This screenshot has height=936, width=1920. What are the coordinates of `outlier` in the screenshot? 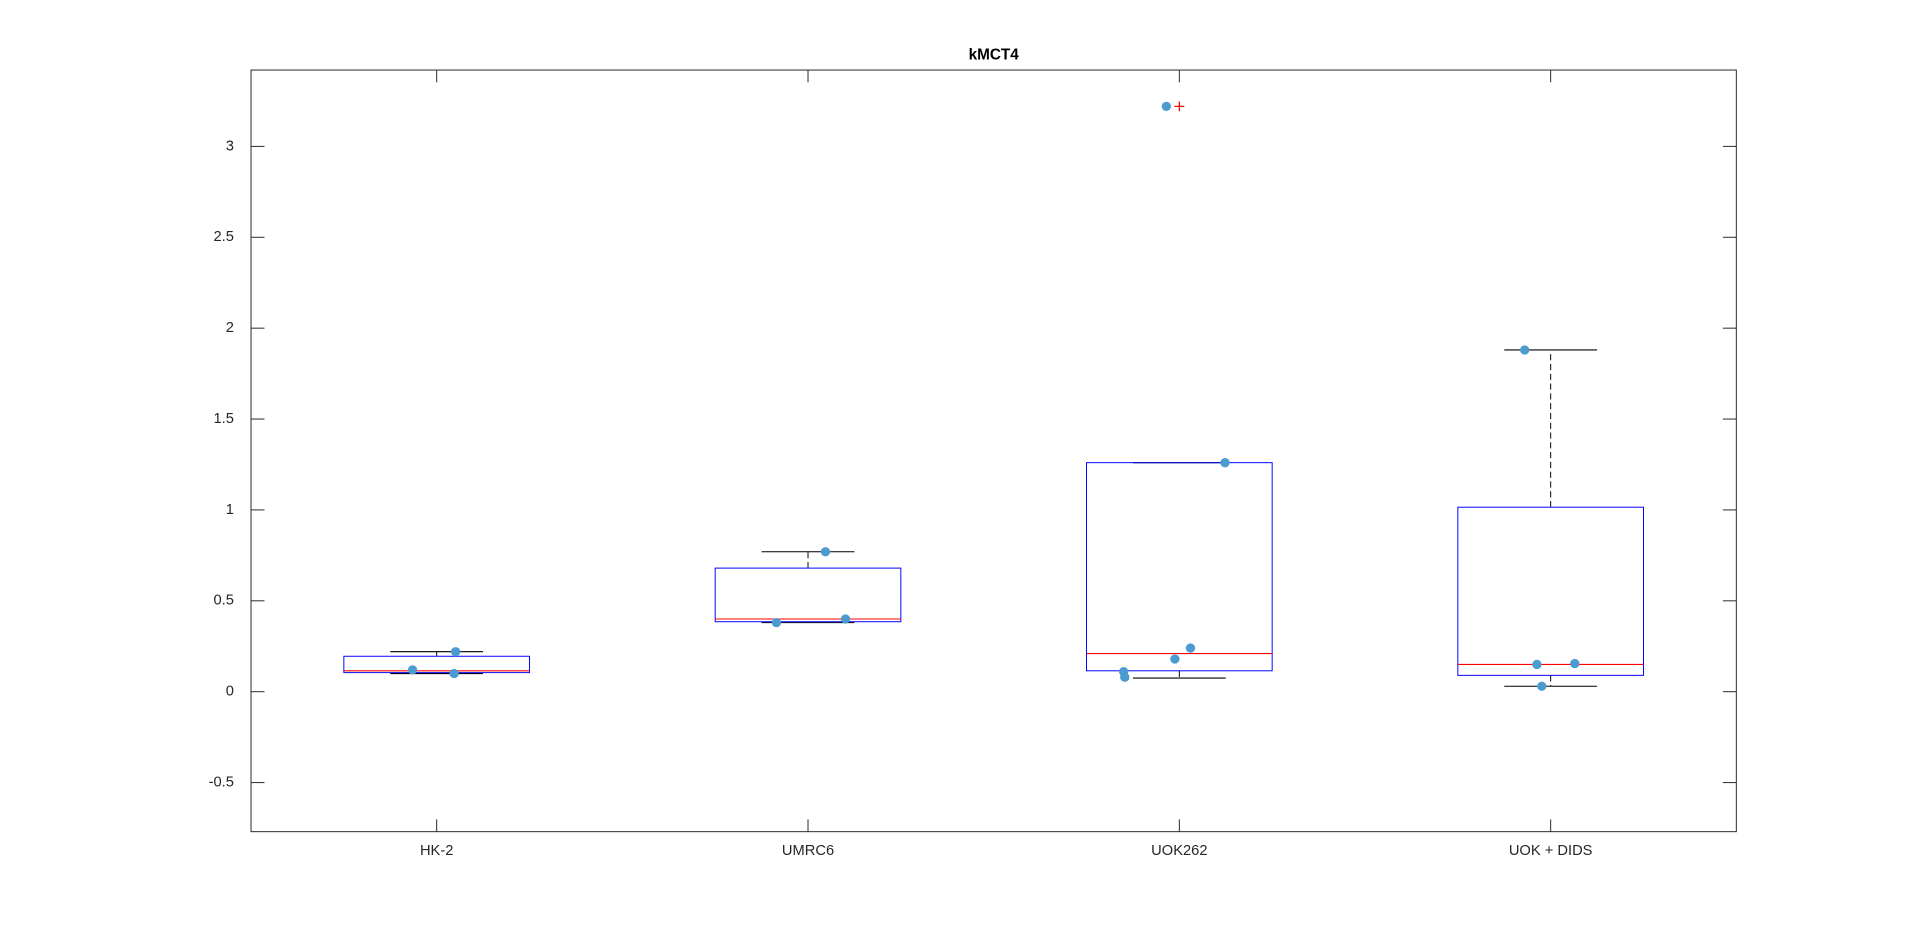 It's located at (1179, 106).